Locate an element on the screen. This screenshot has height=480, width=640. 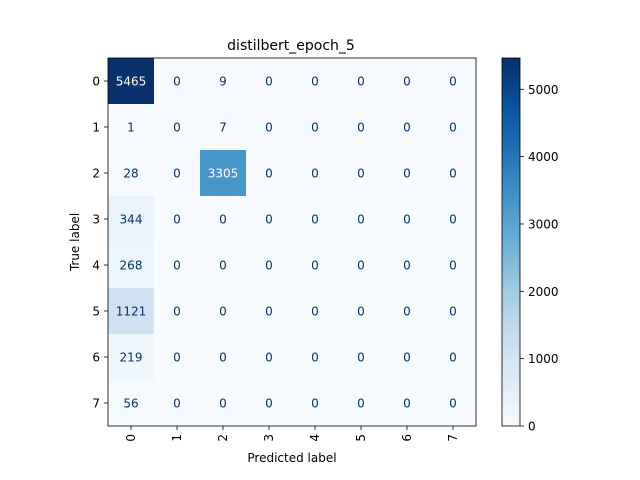
colorbar-tick-label: 2000 is located at coordinates (543, 292).